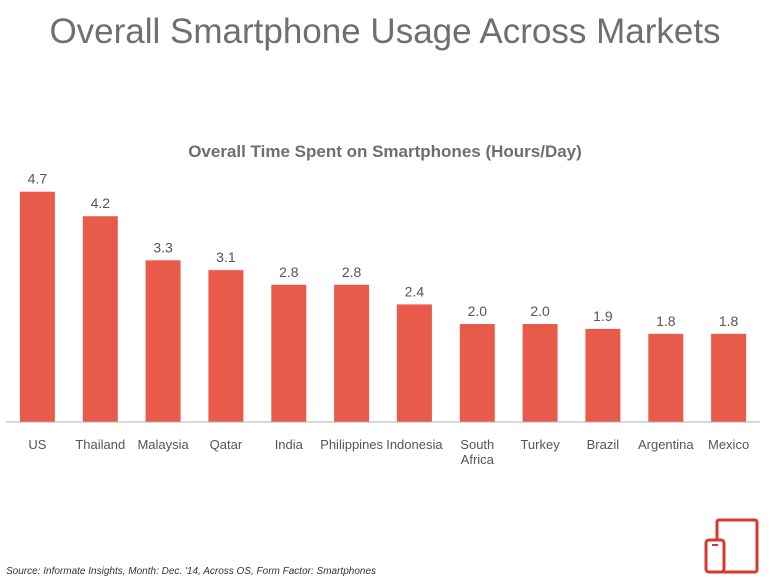 The height and width of the screenshot is (578, 770). Describe the element at coordinates (226, 444) in the screenshot. I see `category-label: Qatar` at that location.